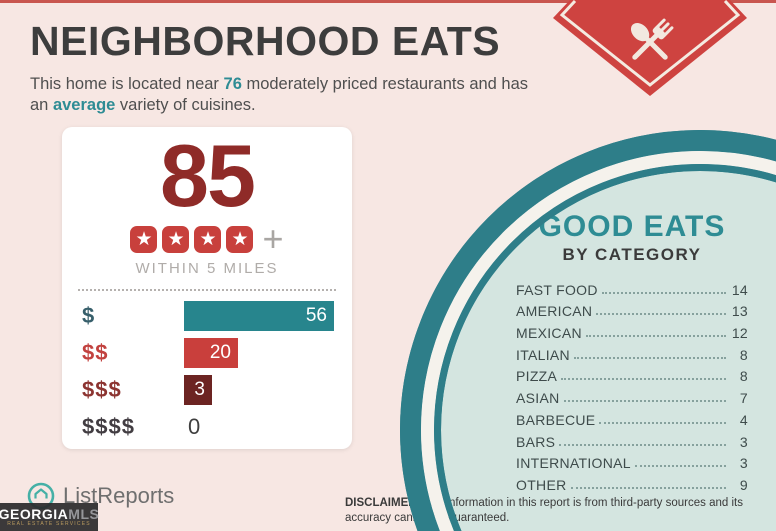  Describe the element at coordinates (557, 289) in the screenshot. I see `category-name: FAST FOOD` at that location.